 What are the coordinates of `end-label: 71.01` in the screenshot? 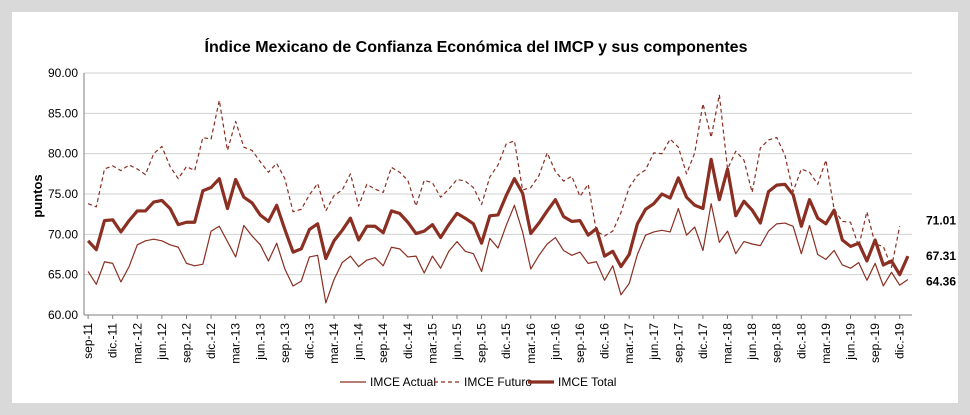 It's located at (941, 220).